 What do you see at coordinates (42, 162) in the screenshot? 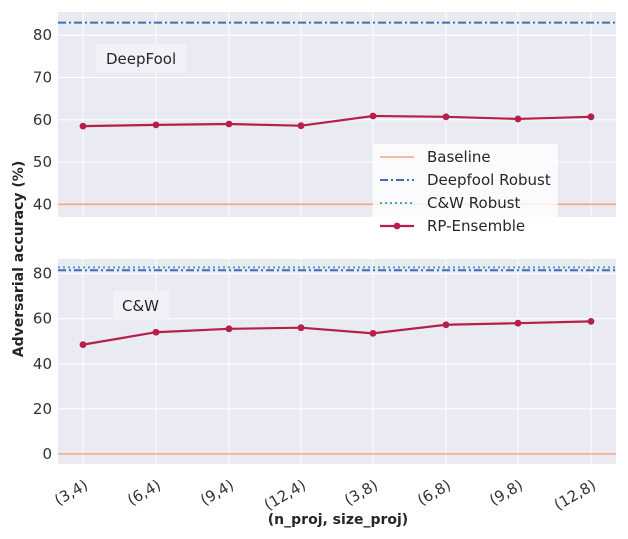
I see `y-tick-label: 50` at bounding box center [42, 162].